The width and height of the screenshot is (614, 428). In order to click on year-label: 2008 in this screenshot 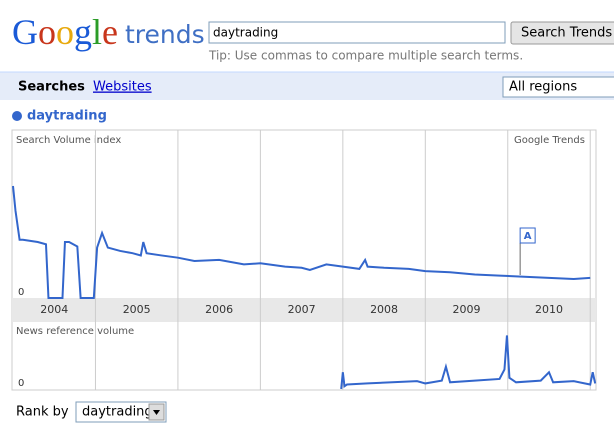, I will do `click(384, 309)`.